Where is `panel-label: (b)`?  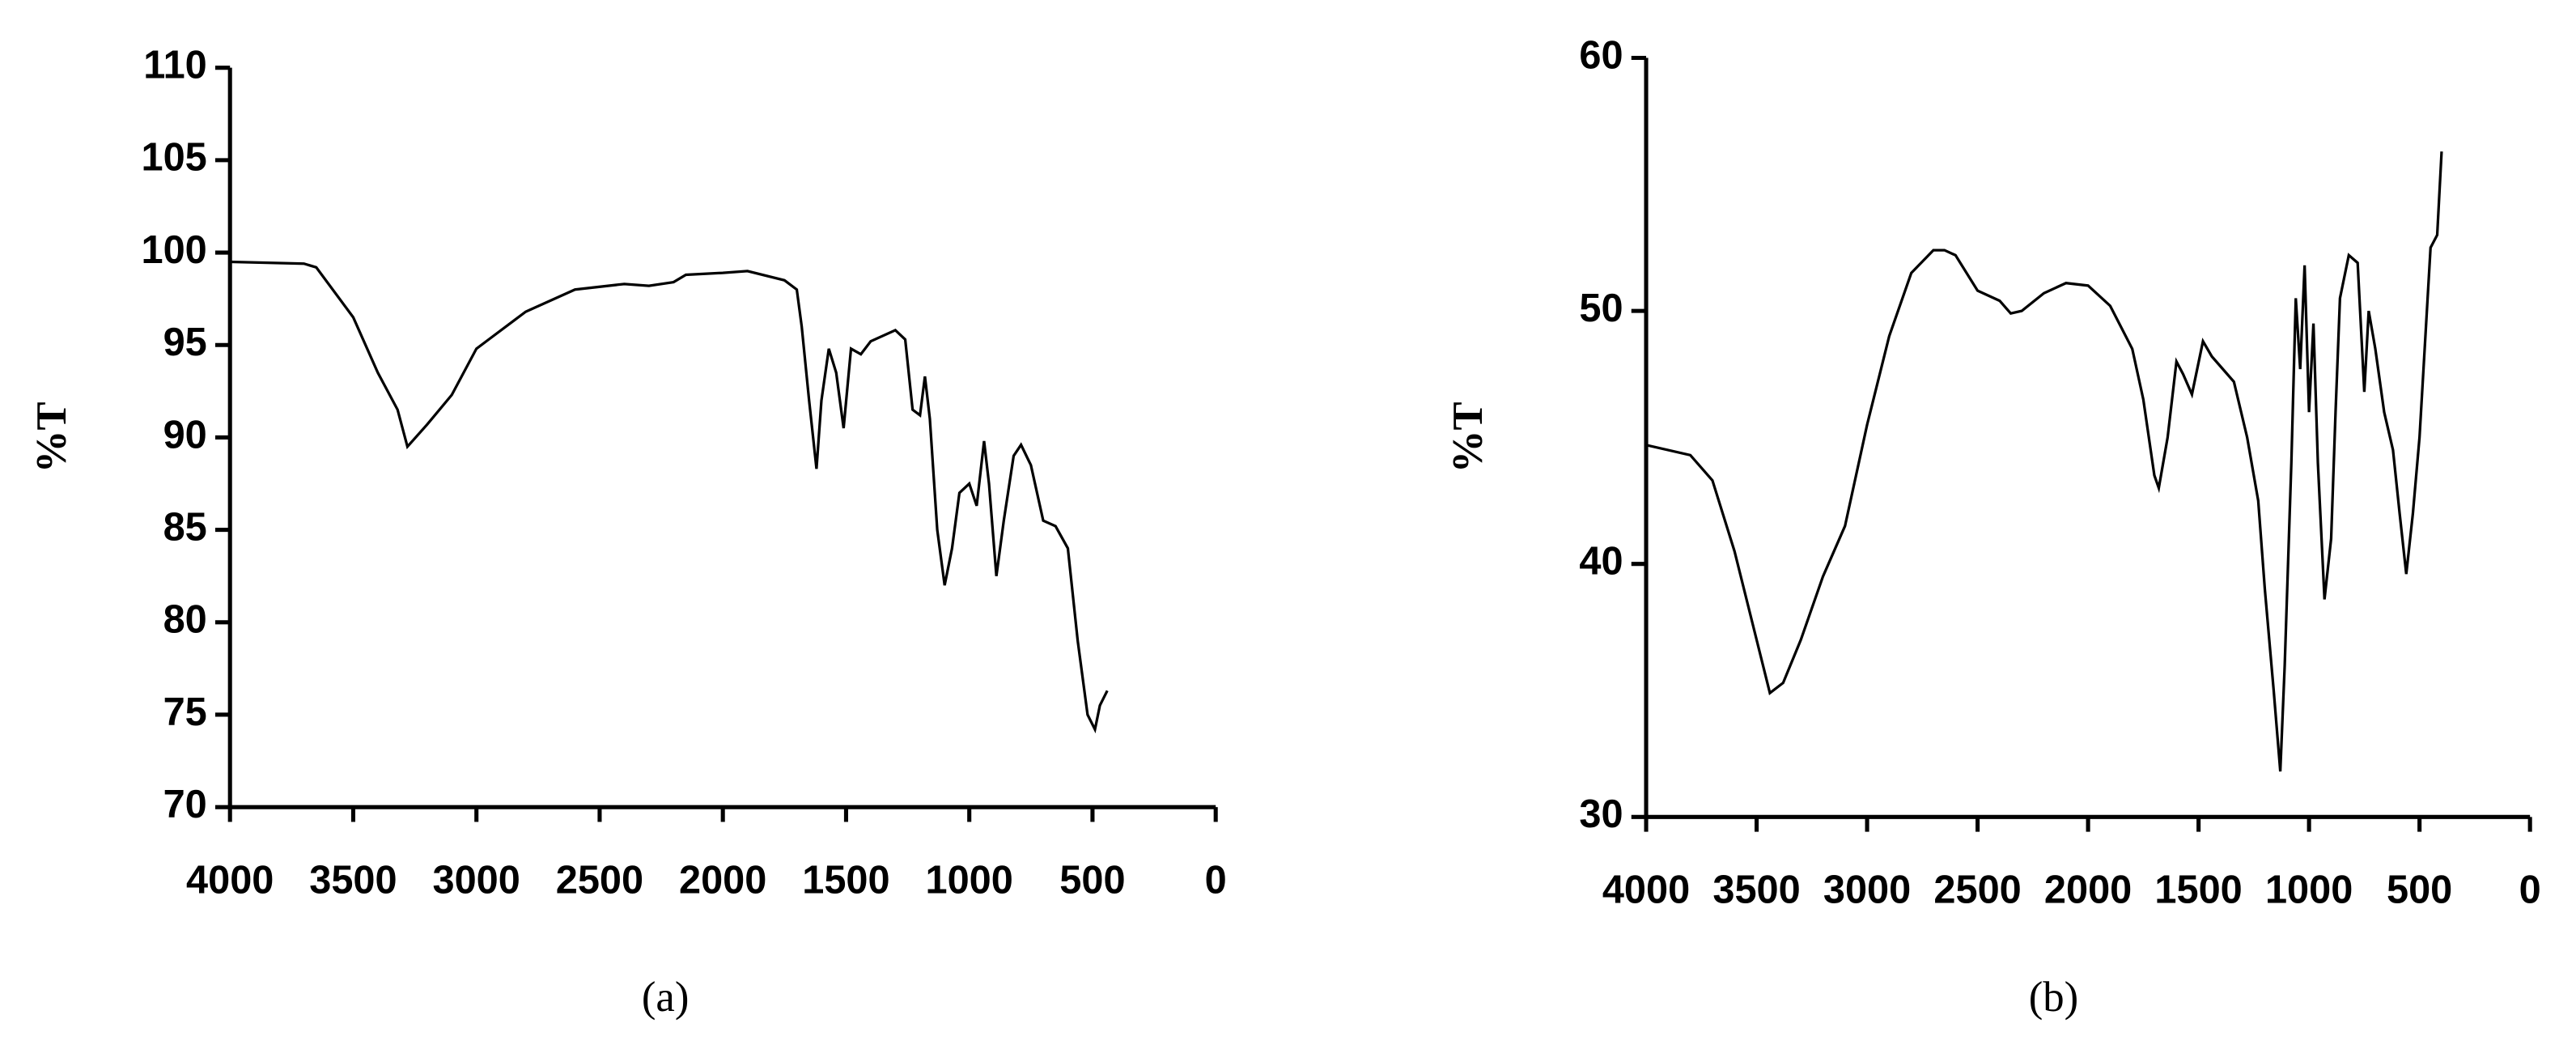 panel-label: (b) is located at coordinates (2054, 997).